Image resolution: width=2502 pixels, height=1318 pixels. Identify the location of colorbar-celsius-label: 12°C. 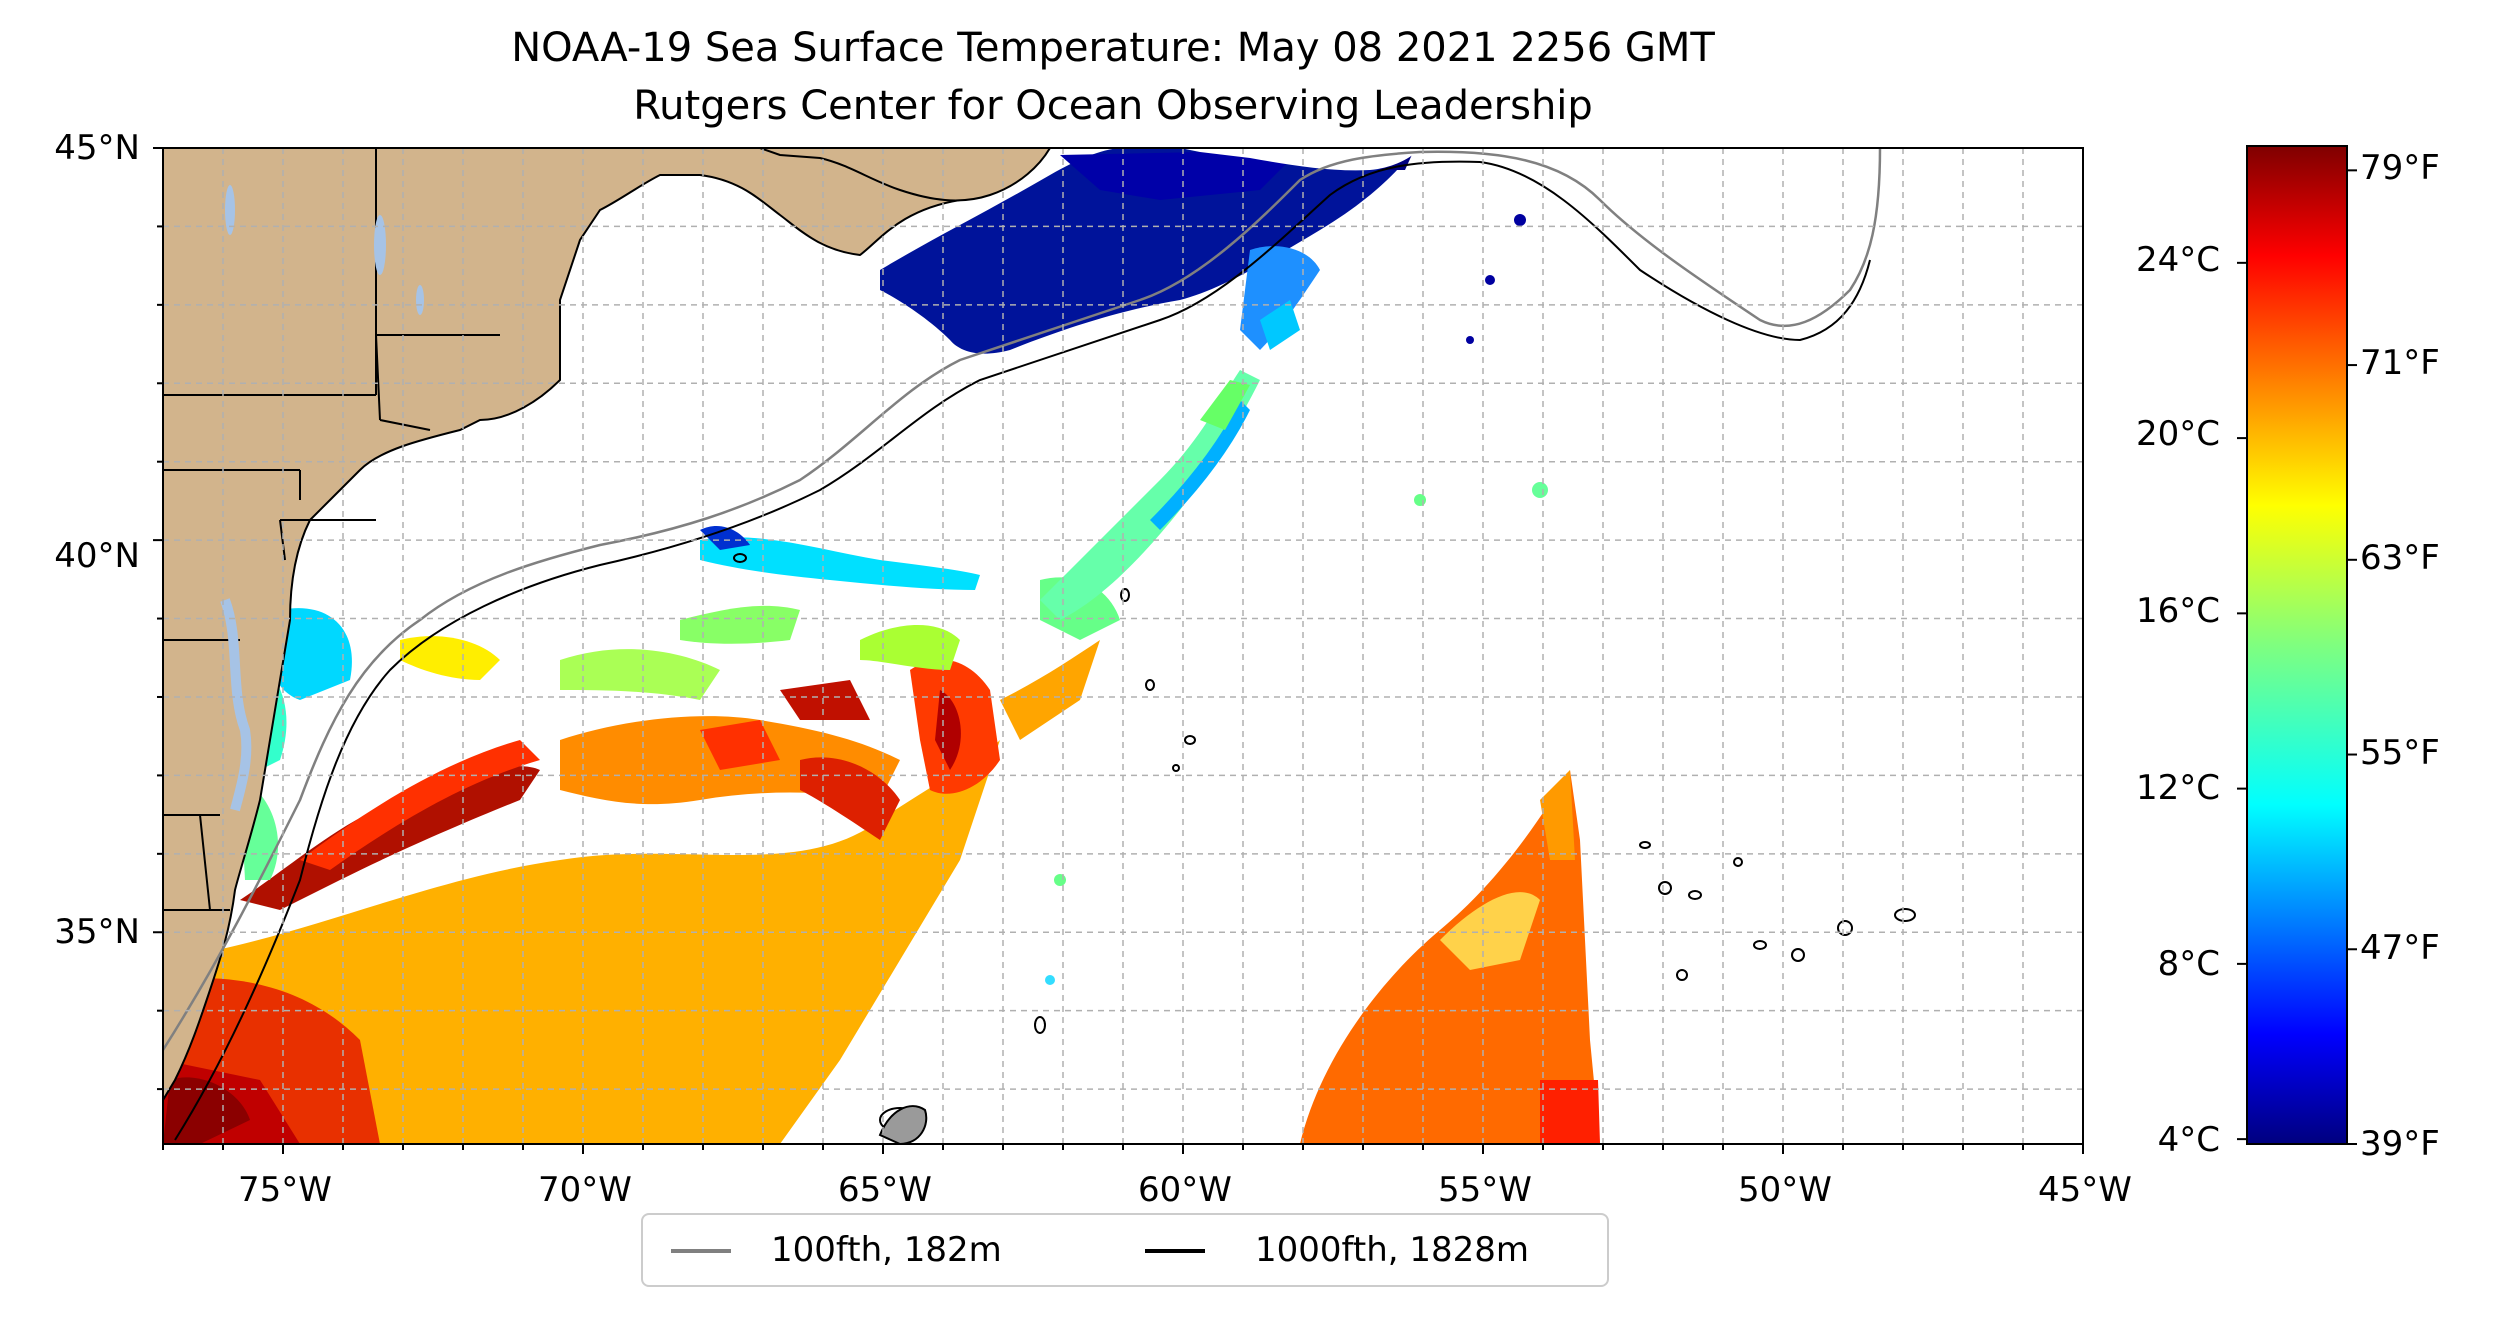
(2177, 788).